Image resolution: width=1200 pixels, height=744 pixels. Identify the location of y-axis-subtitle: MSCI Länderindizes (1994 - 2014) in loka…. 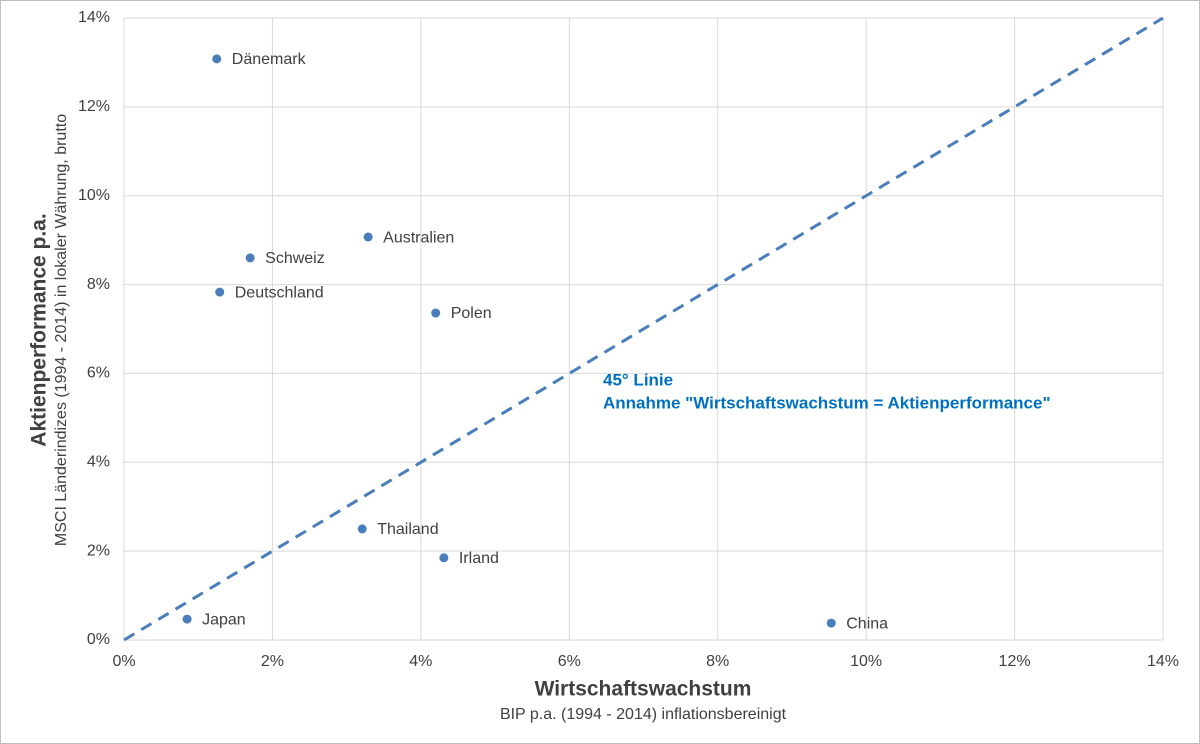
(61, 330).